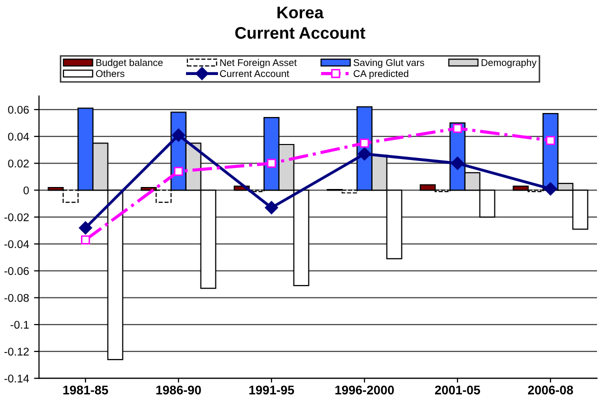 This screenshot has width=600, height=409. I want to click on x-tick-label: 1991-95, so click(271, 390).